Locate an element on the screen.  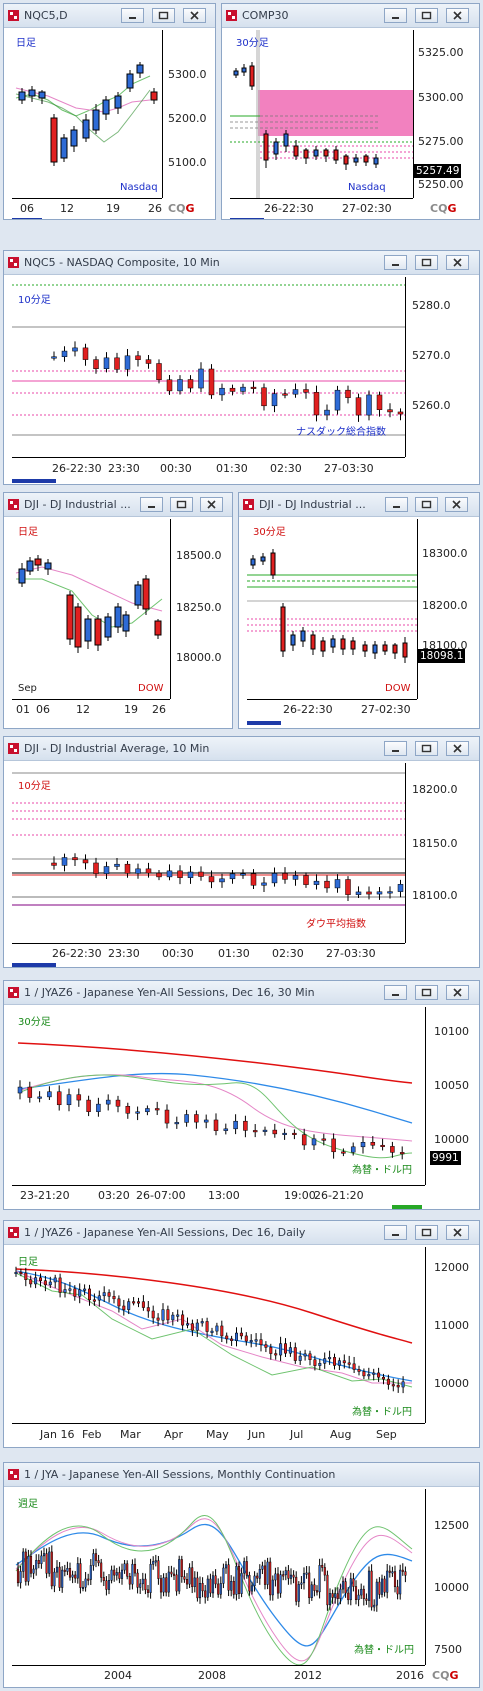
title-bar: COMP30 is located at coordinates (350, 16).